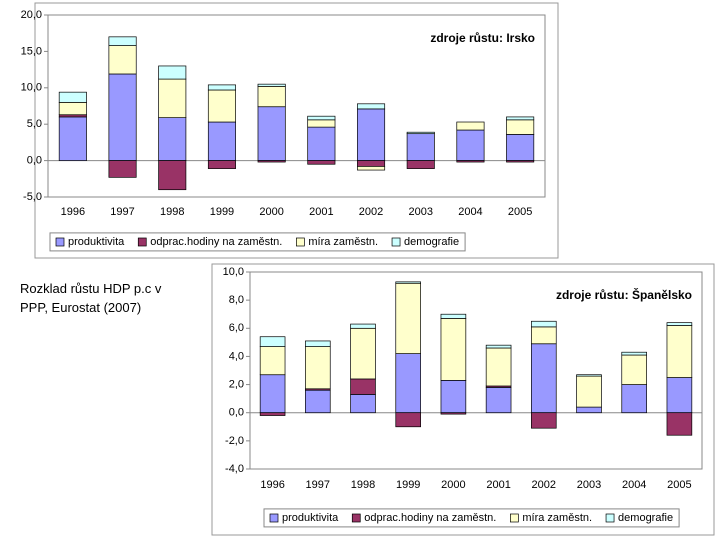 The width and height of the screenshot is (720, 540). What do you see at coordinates (31, 15) in the screenshot?
I see `y-tick-label: 20,0` at bounding box center [31, 15].